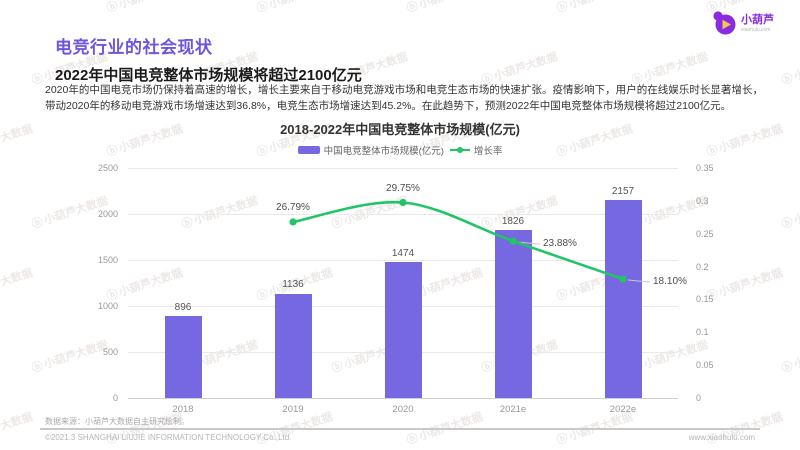 This screenshot has height=450, width=800. Describe the element at coordinates (756, 30) in the screenshot. I see `logo-domain: xiaohulu.com` at that location.